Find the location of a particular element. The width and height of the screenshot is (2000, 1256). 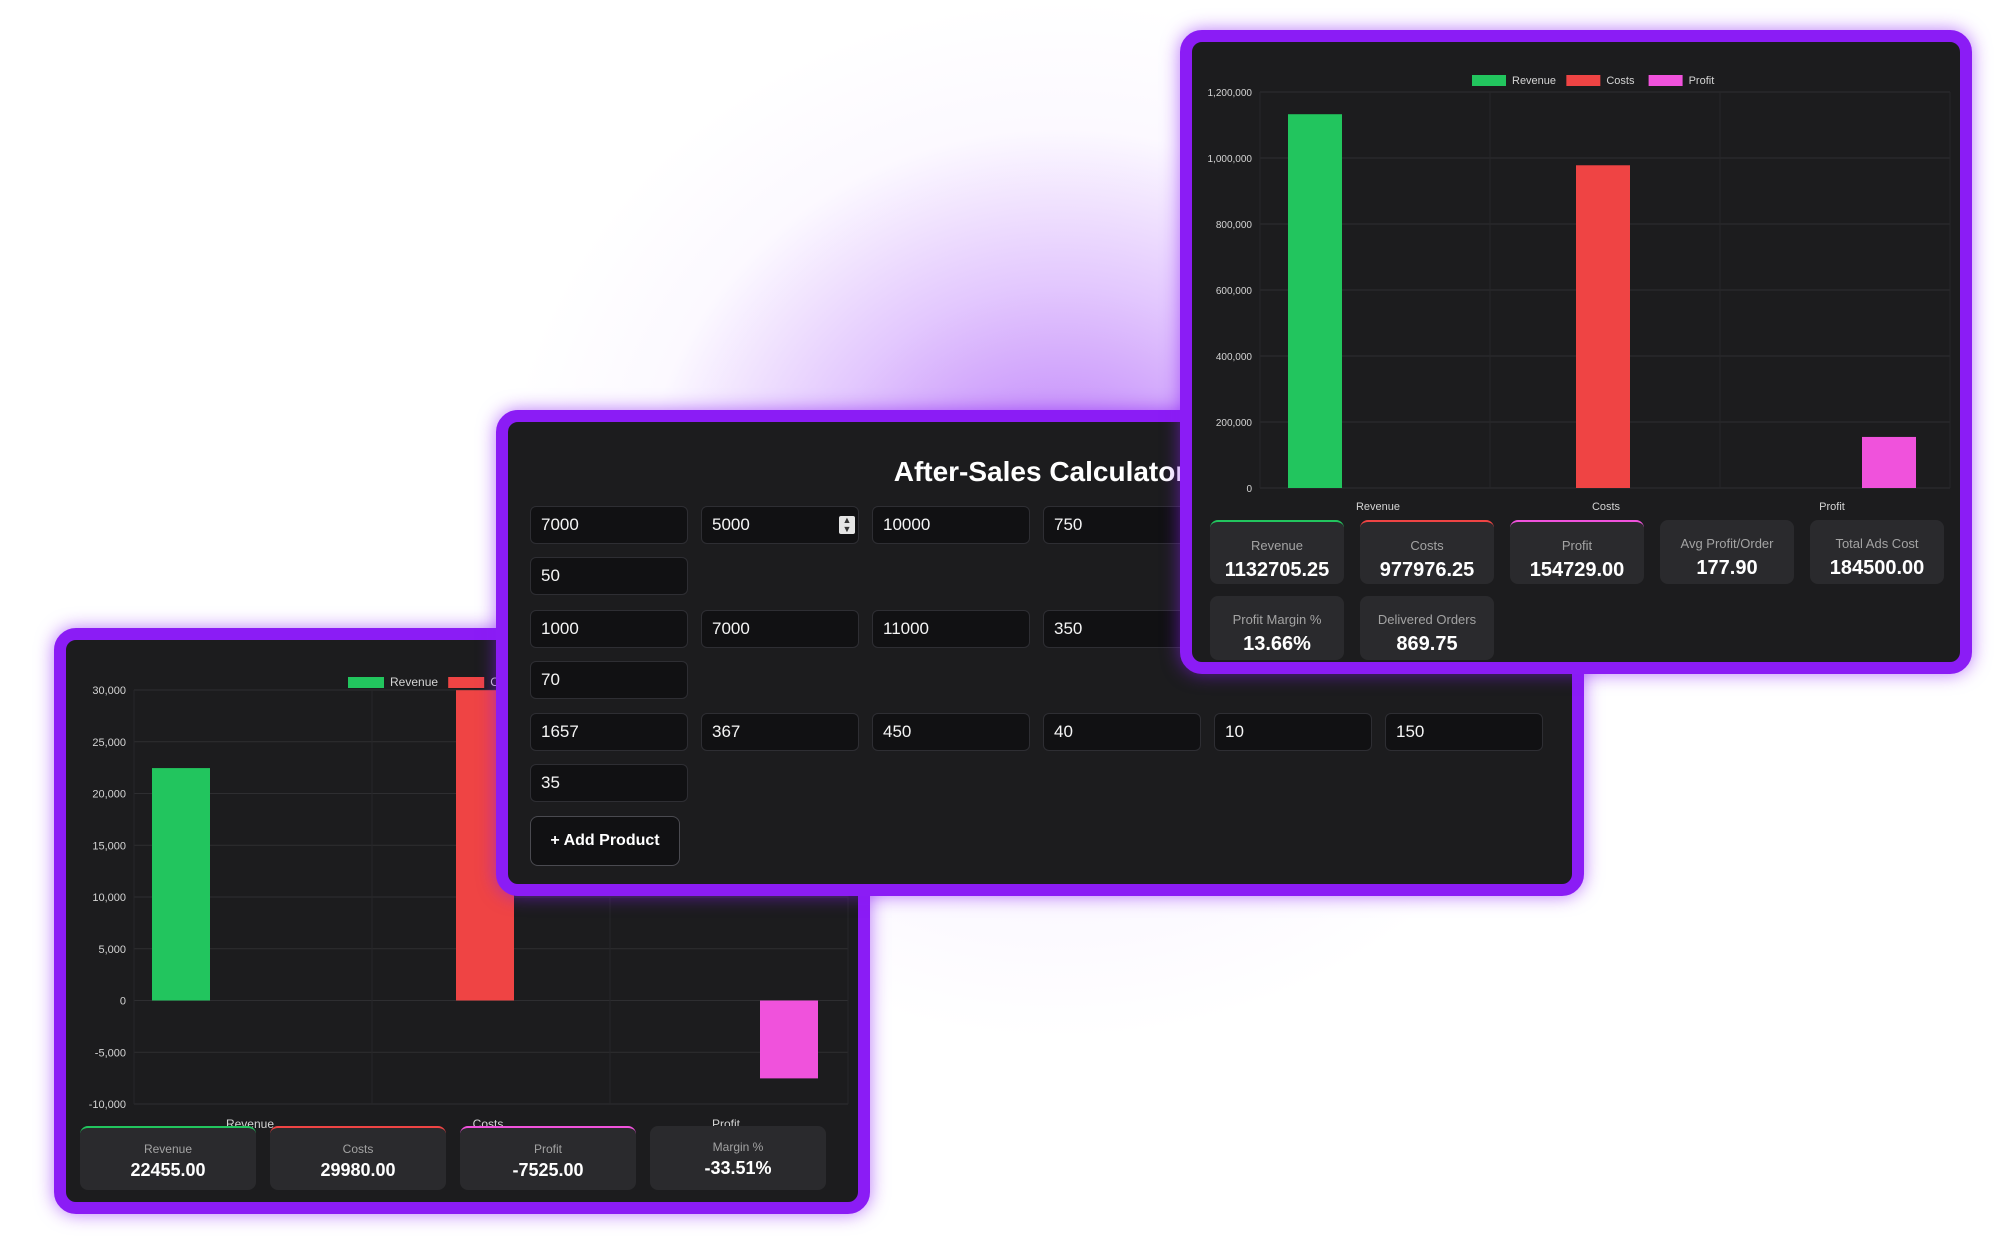

stat-value: -7525.00 is located at coordinates (548, 1170).